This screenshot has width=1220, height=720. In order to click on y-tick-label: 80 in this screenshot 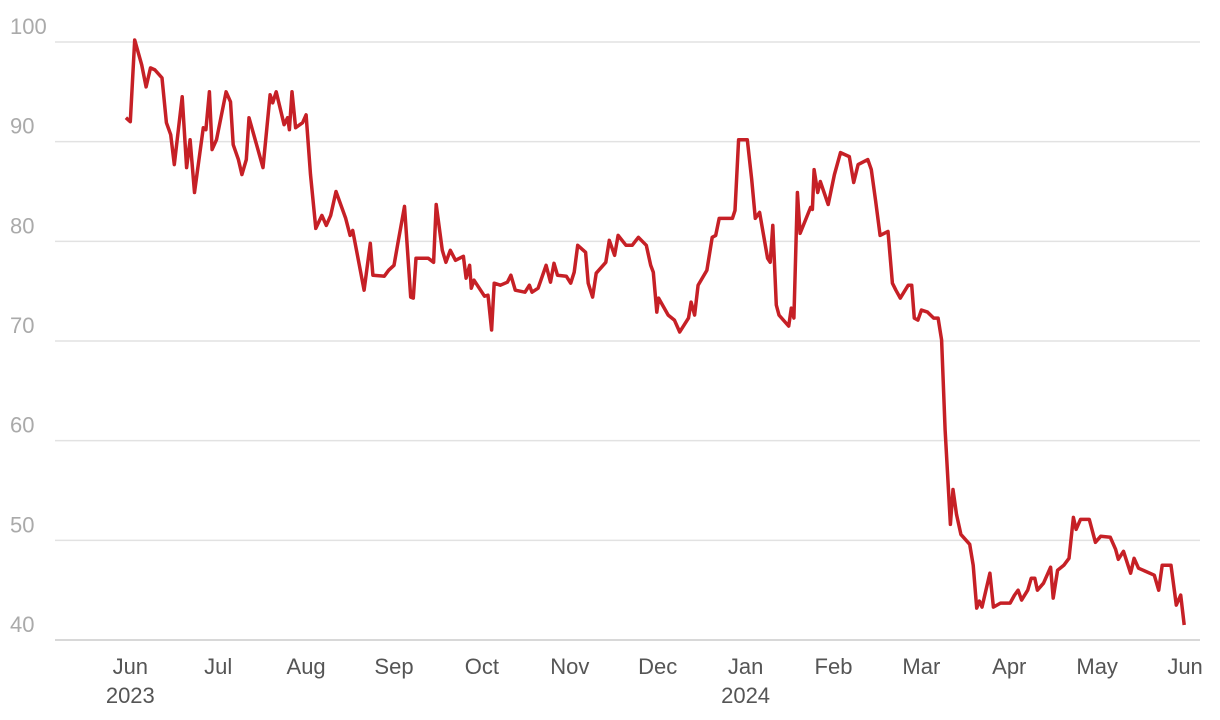, I will do `click(22, 225)`.